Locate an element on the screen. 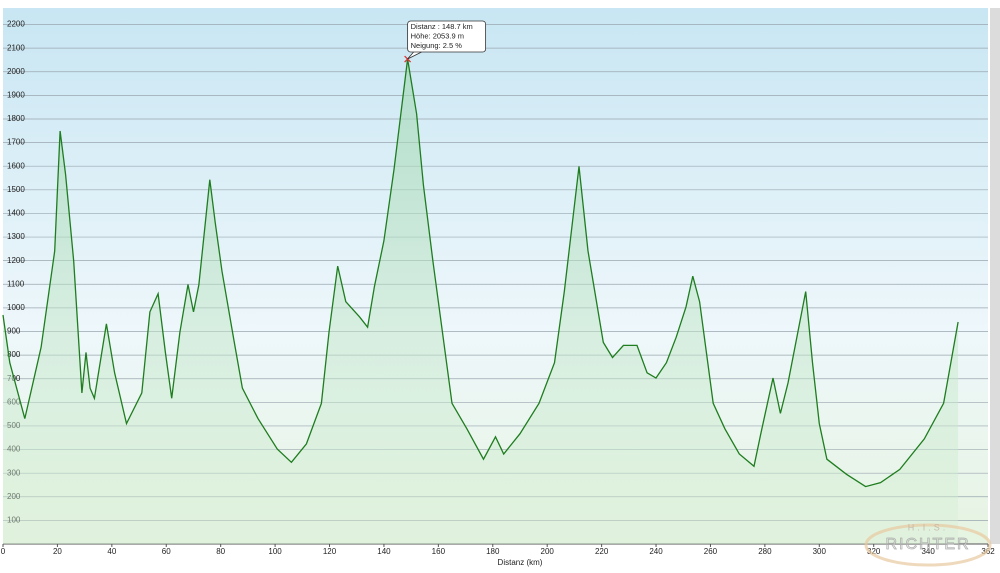 The height and width of the screenshot is (573, 1000). tooltip-box is located at coordinates (447, 36).